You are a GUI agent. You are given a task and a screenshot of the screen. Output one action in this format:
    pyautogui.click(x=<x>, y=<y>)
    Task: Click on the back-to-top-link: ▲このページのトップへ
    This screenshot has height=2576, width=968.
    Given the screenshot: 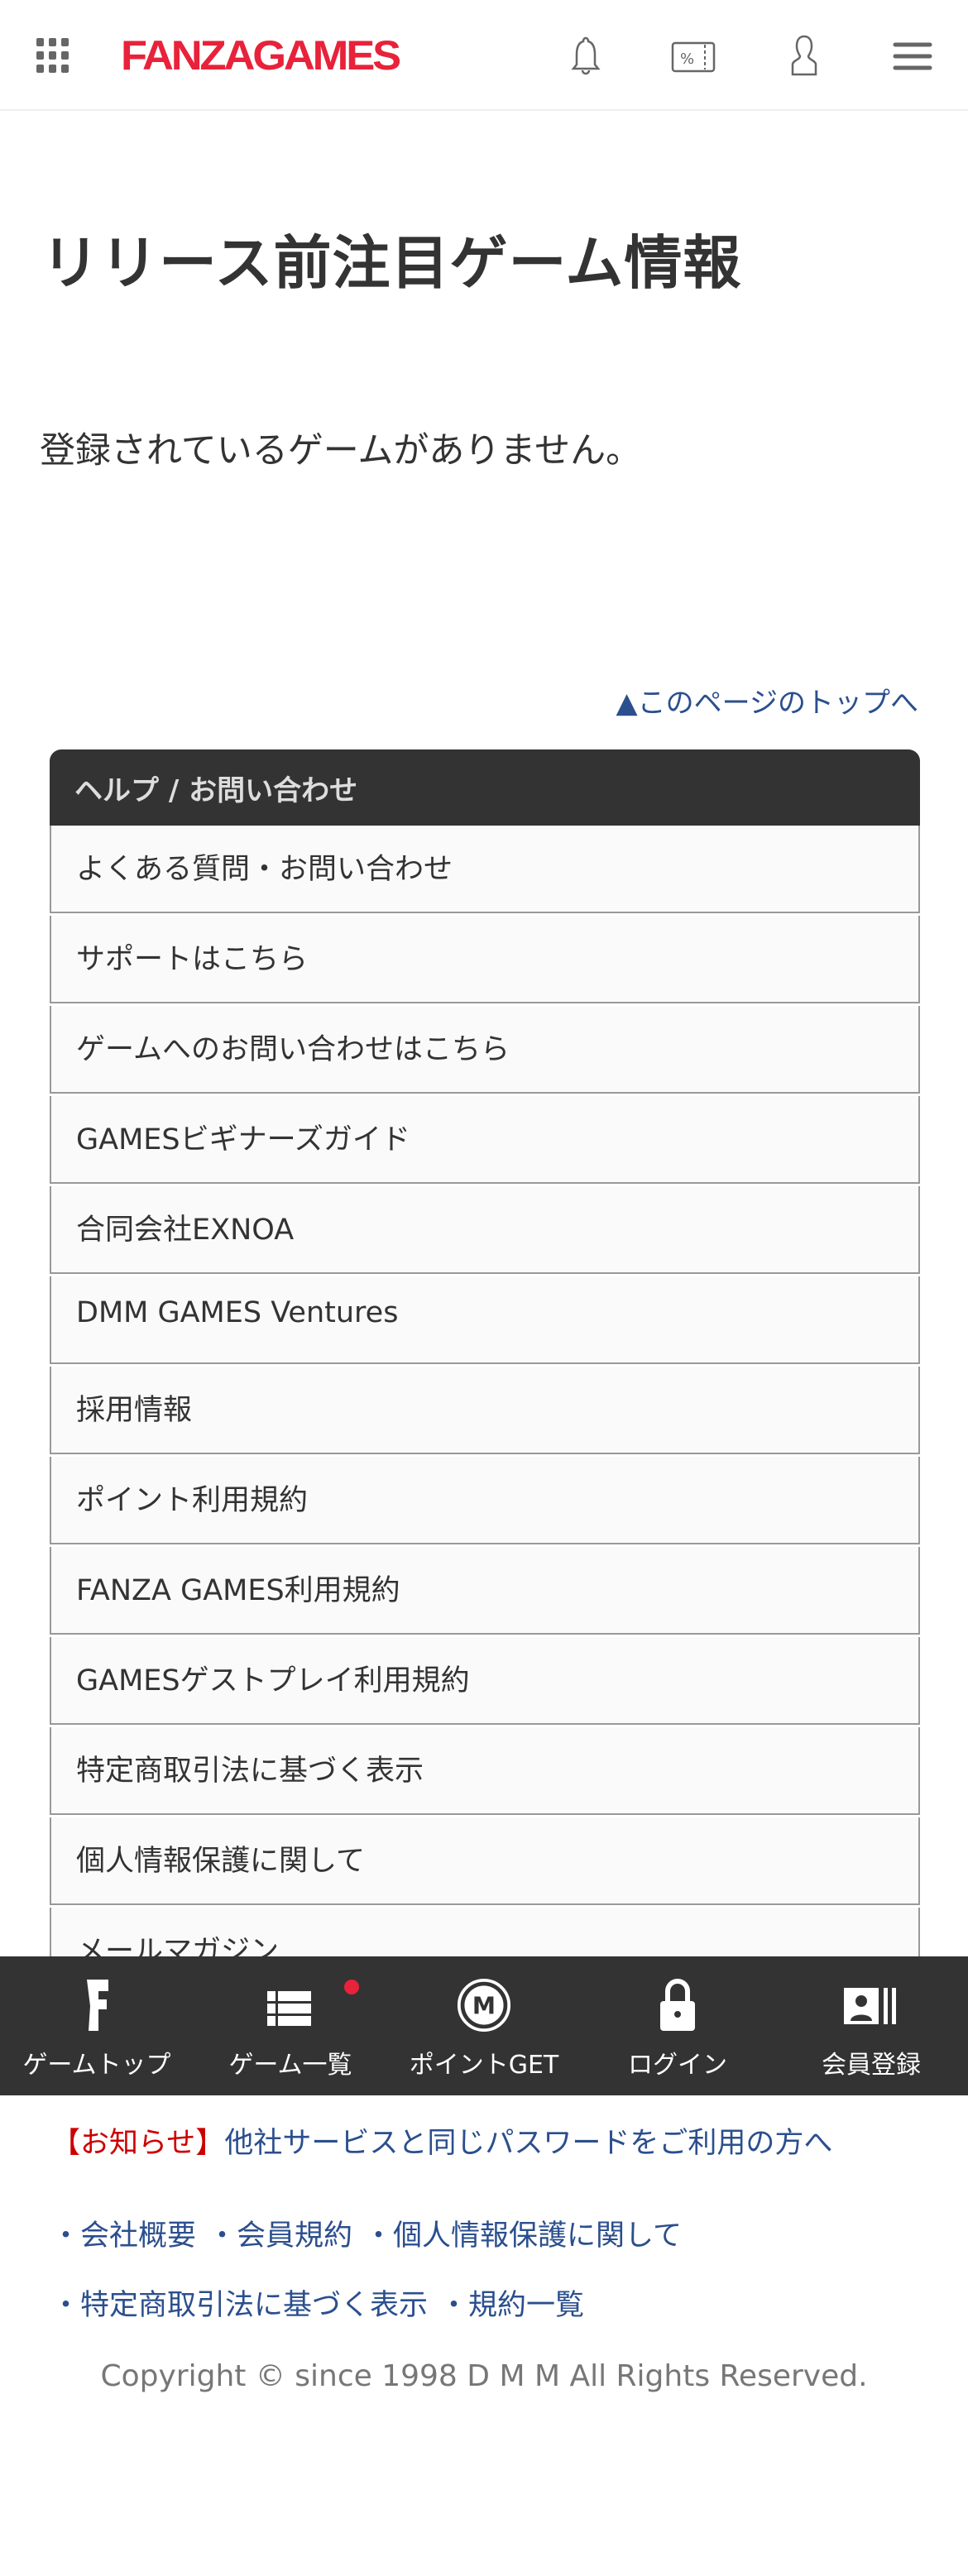 What is the action you would take?
    pyautogui.click(x=767, y=704)
    